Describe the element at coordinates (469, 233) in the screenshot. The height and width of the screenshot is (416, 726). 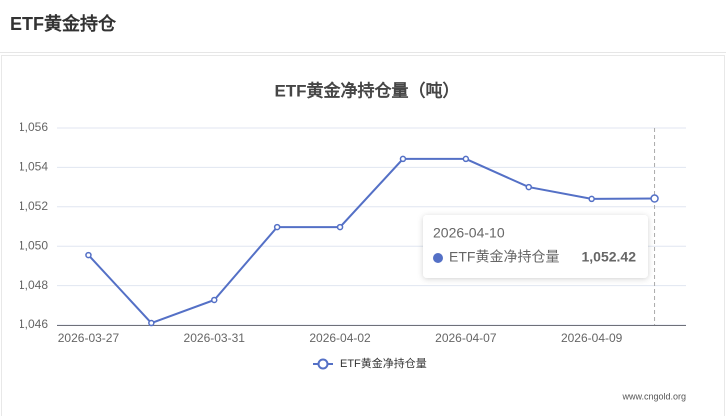
I see `tooltip-title: 2026-04-10` at that location.